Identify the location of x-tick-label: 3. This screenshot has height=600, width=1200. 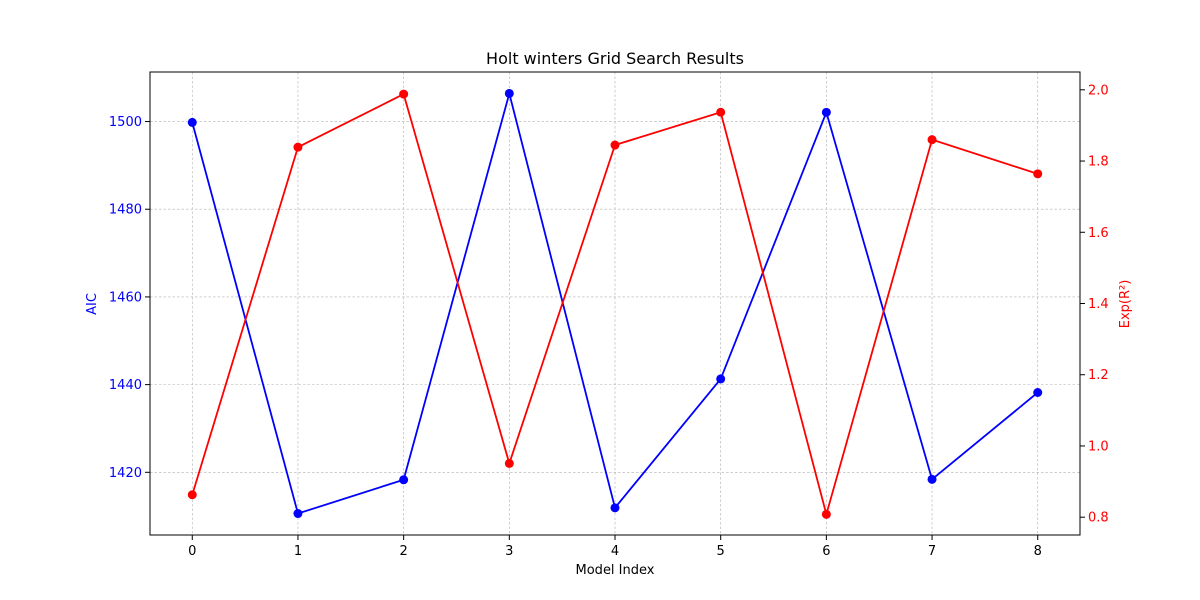
(509, 551).